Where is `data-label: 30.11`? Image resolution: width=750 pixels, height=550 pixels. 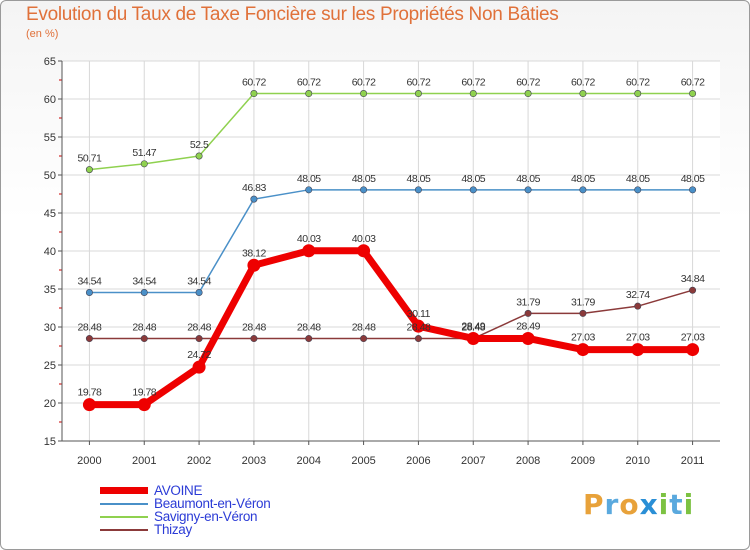
data-label: 30.11 is located at coordinates (419, 314).